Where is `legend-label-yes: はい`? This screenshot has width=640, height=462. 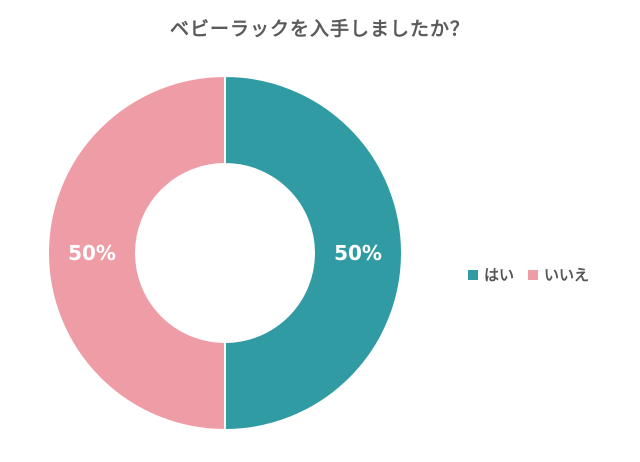
legend-label-yes: はい is located at coordinates (499, 275).